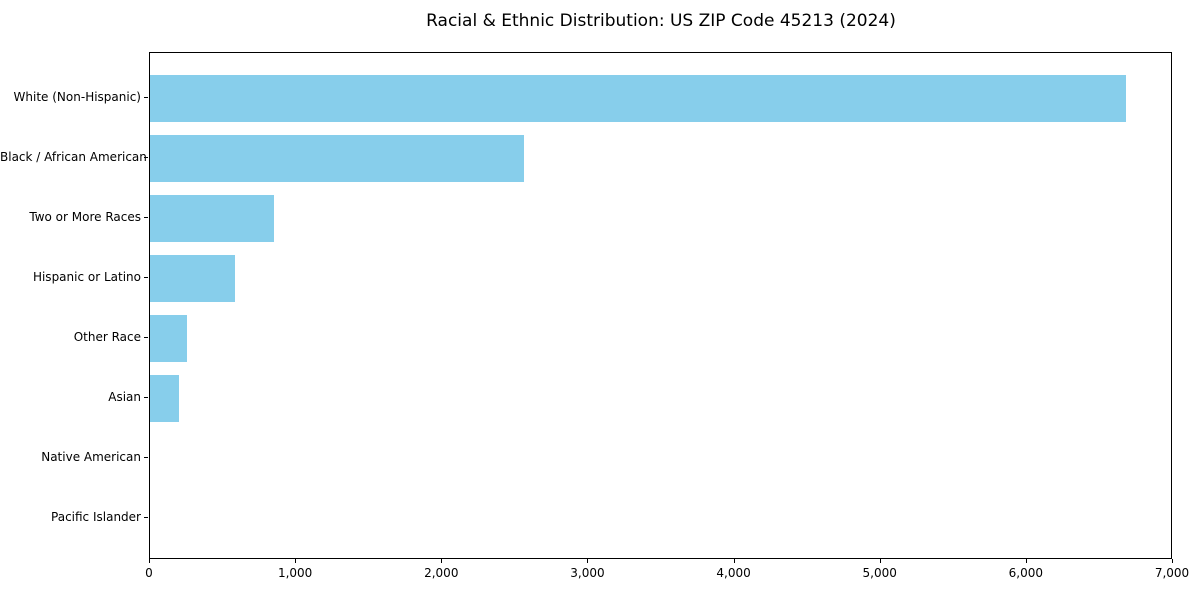 The image size is (1200, 600). Describe the element at coordinates (73, 157) in the screenshot. I see `y-tick-label-black-african-american: Black / African American` at that location.